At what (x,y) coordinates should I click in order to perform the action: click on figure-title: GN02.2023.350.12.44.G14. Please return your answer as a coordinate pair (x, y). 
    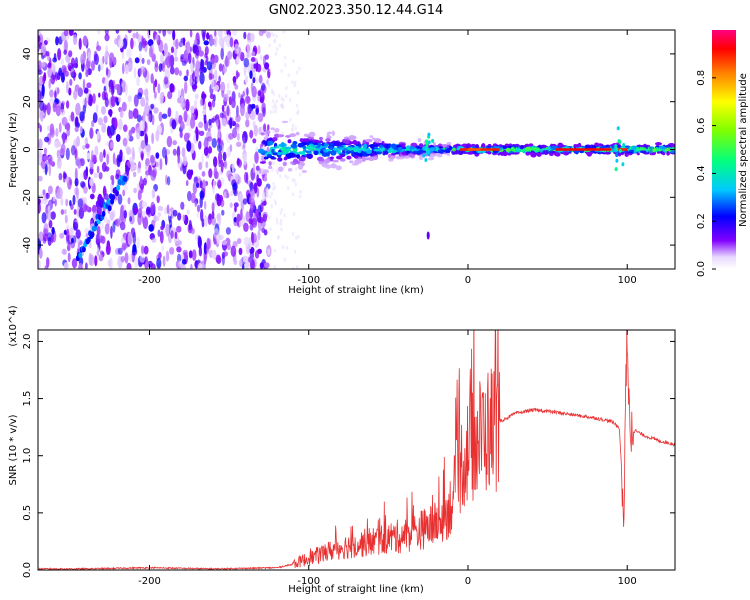
    Looking at the image, I should click on (356, 10).